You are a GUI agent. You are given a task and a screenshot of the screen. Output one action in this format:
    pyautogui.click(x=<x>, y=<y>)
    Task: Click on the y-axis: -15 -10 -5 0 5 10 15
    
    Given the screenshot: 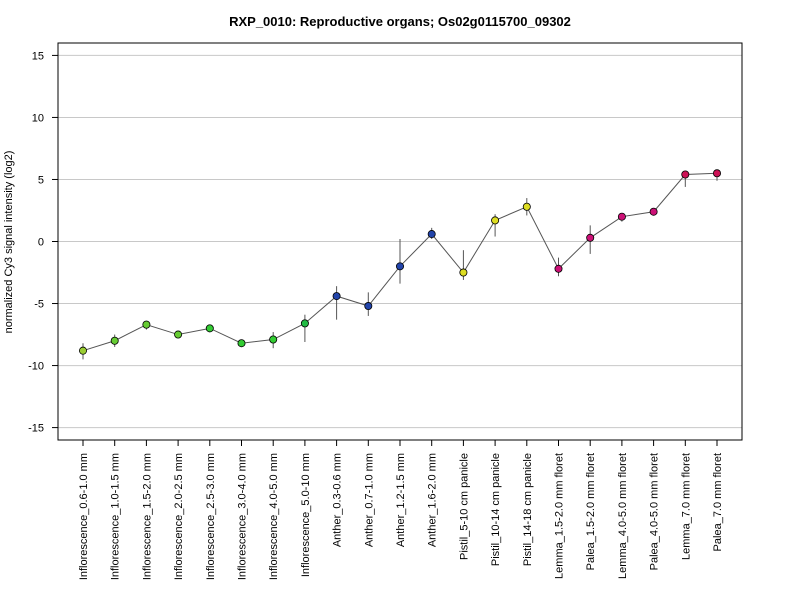 What is the action you would take?
    pyautogui.click(x=43, y=242)
    